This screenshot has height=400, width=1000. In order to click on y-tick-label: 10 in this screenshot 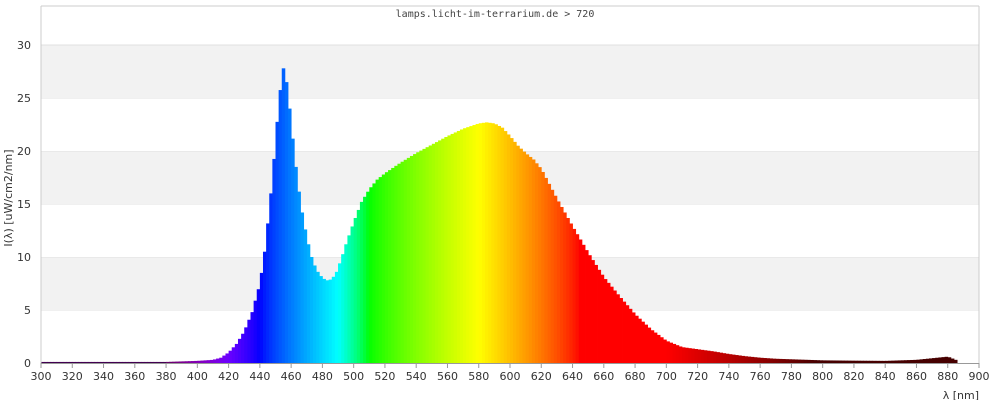, I will do `click(24, 257)`.